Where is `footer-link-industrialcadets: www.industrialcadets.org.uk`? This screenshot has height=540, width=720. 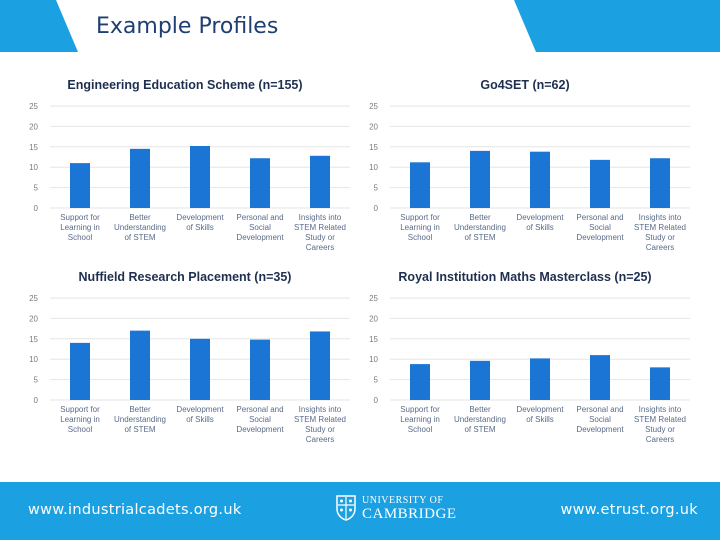
footer-link-industrialcadets: www.industrialcadets.org.uk is located at coordinates (135, 510).